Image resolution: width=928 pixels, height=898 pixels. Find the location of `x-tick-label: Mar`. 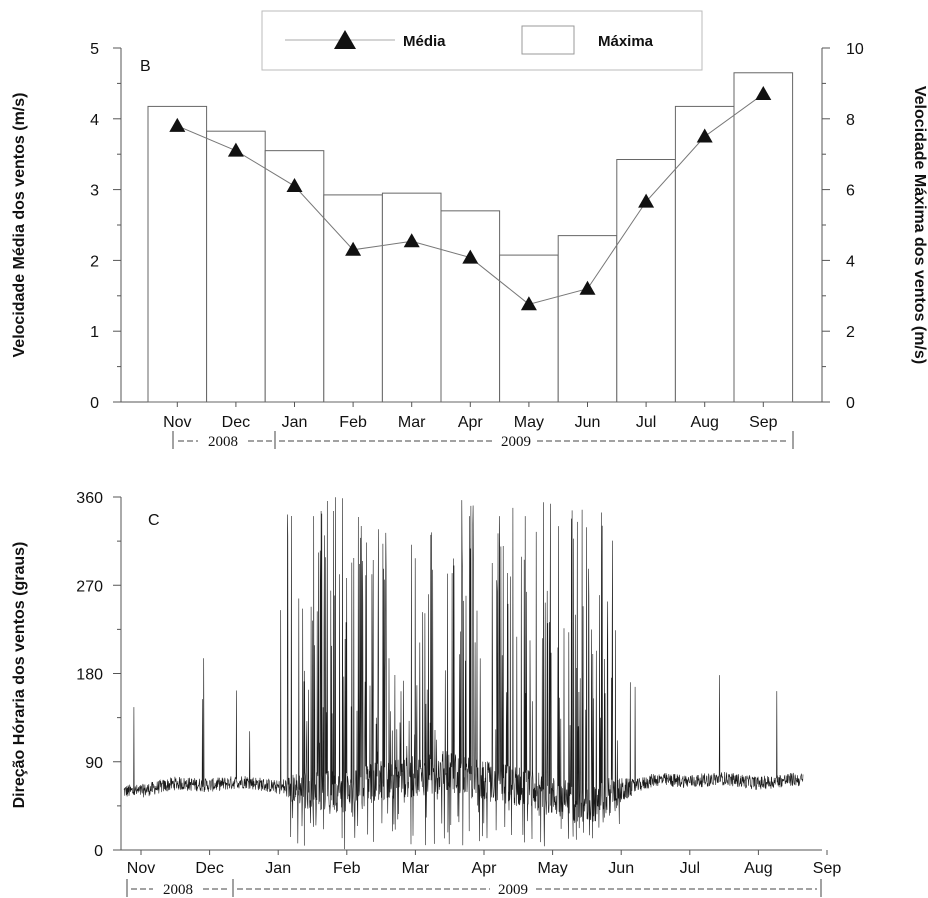

x-tick-label: Mar is located at coordinates (412, 422).